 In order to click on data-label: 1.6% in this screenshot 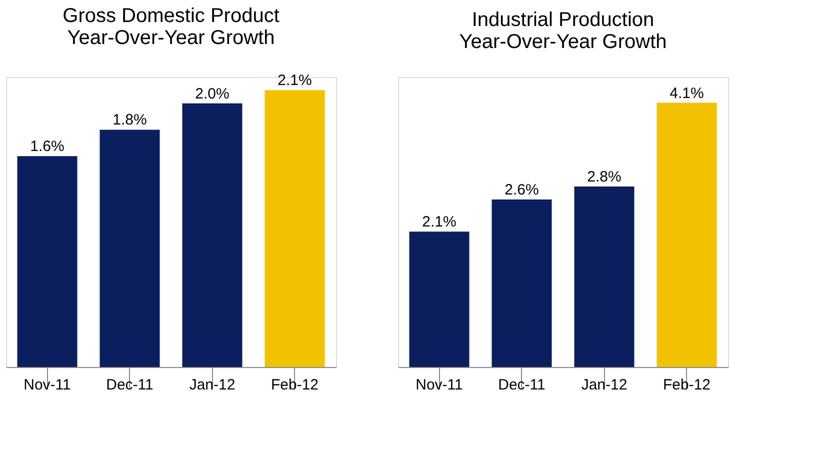, I will do `click(47, 147)`.